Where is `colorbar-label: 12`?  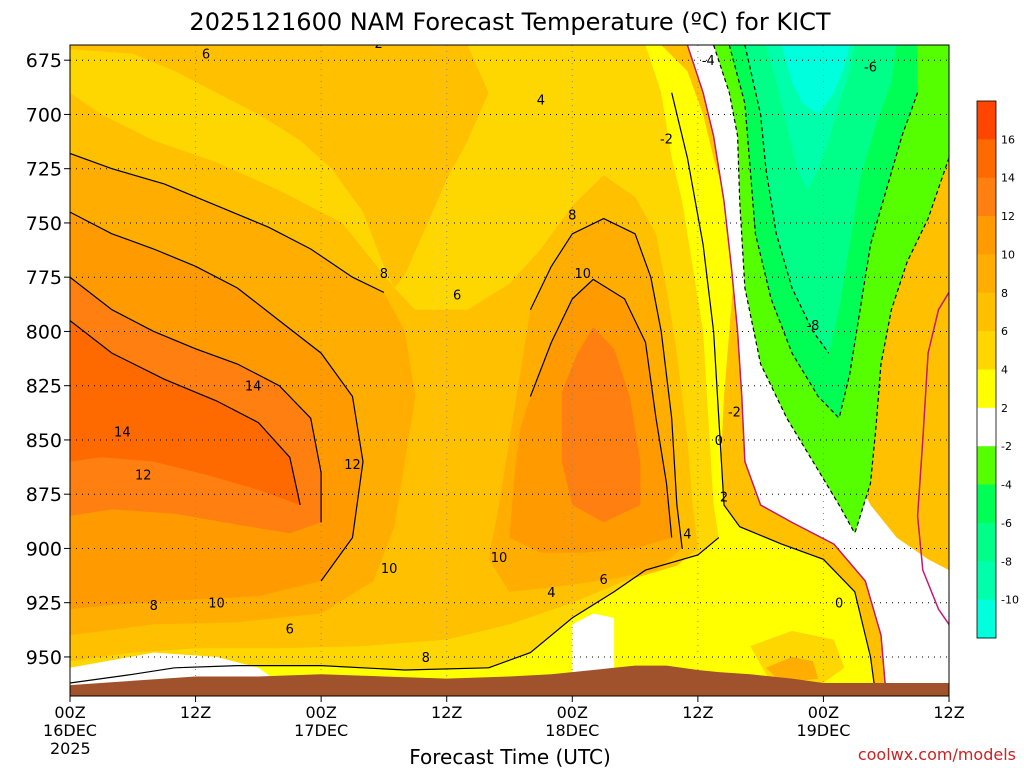
colorbar-label: 12 is located at coordinates (1008, 216).